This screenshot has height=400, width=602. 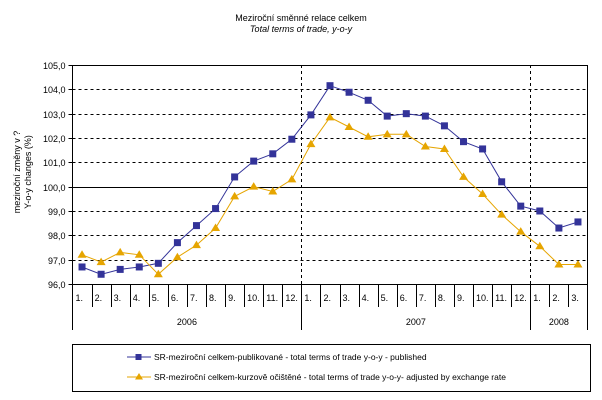 I want to click on y-tick-label: 102,0, so click(x=54, y=139).